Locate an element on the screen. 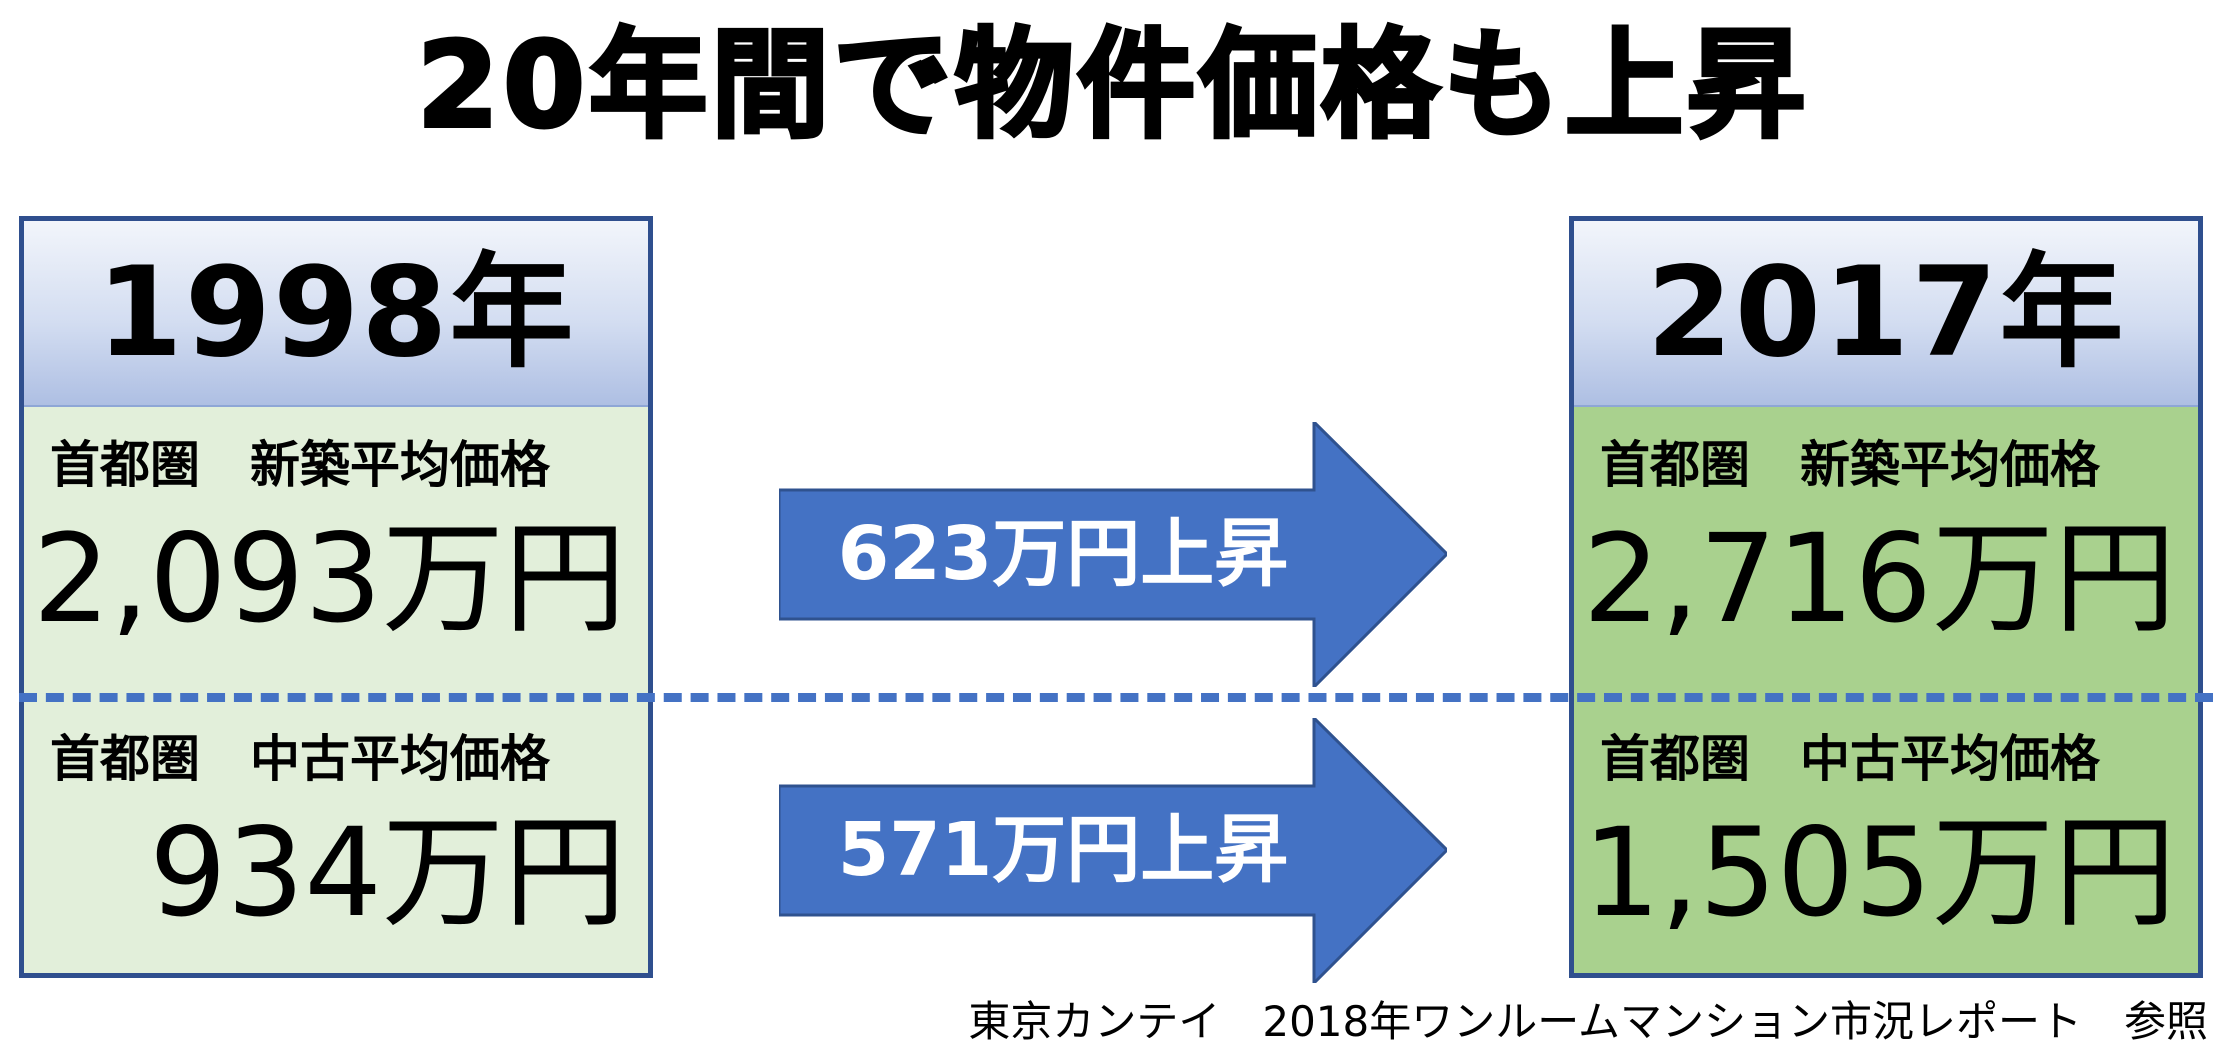 This screenshot has height=1050, width=2226. dash-dot-divider is located at coordinates (1116, 697).